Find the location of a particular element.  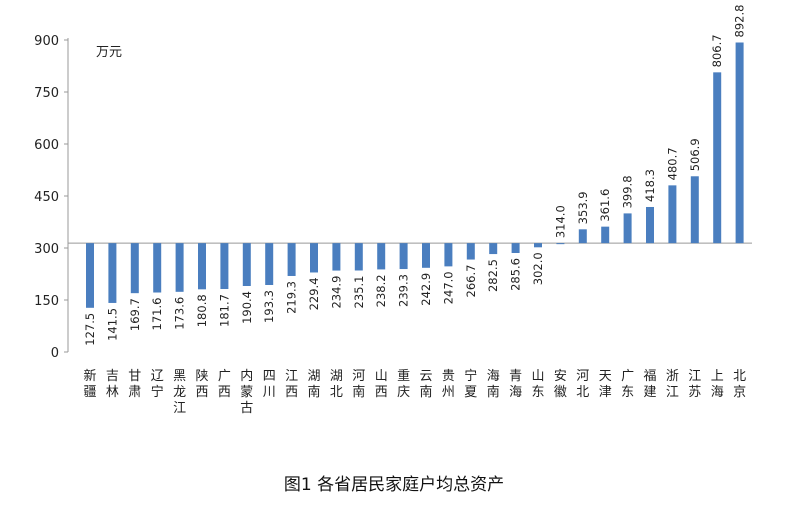

y-tick-label: 600 is located at coordinates (46, 145).